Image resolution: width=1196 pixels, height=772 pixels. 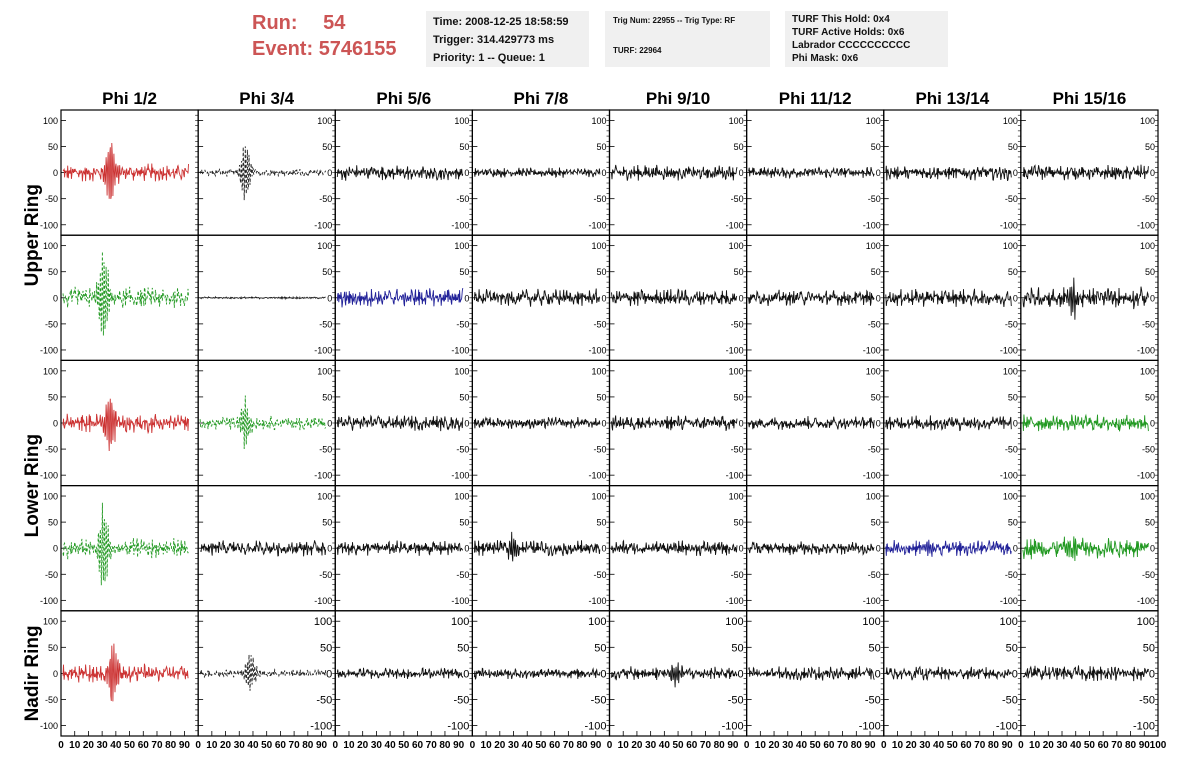 What do you see at coordinates (391, 745) in the screenshot?
I see `x-tick-label: 40` at bounding box center [391, 745].